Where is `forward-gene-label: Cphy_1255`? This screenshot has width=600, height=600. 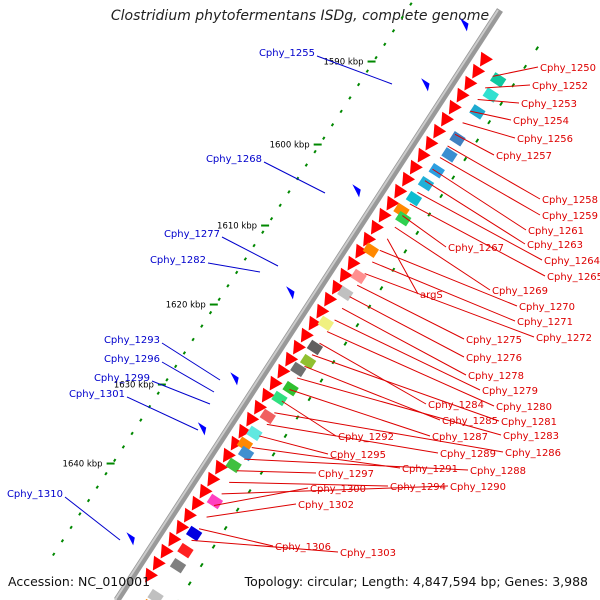 forward-gene-label: Cphy_1255 is located at coordinates (287, 53).